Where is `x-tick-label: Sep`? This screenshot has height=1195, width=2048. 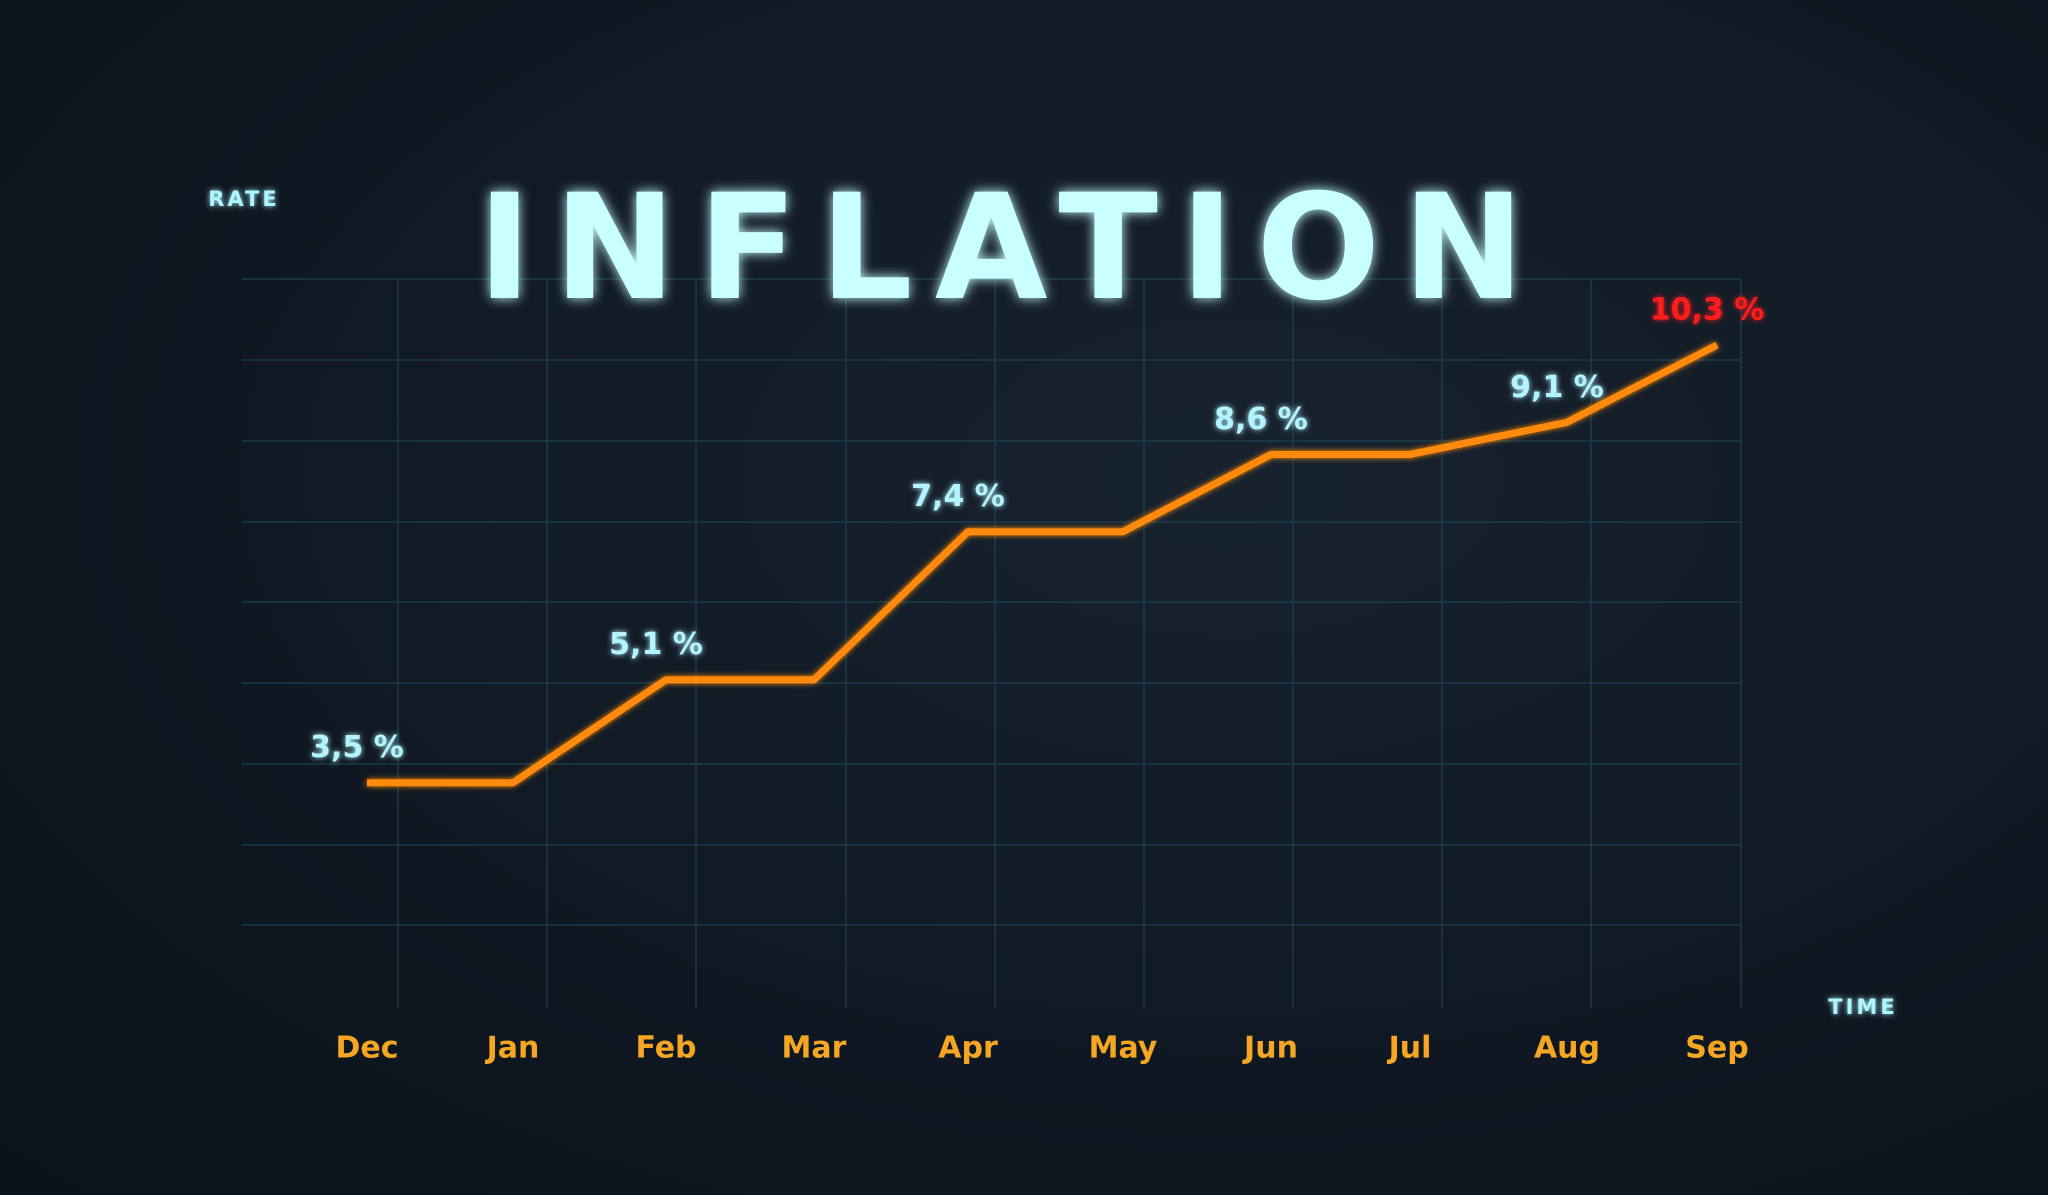 x-tick-label: Sep is located at coordinates (1716, 1048).